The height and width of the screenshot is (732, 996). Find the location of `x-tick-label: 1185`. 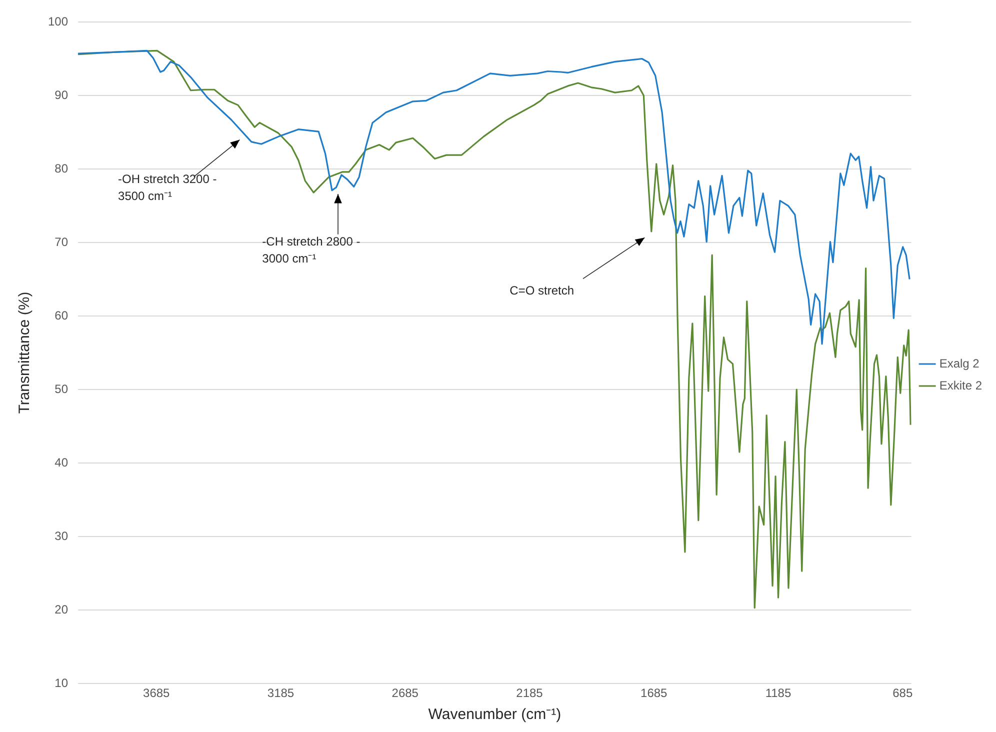

x-tick-label: 1185 is located at coordinates (778, 693).